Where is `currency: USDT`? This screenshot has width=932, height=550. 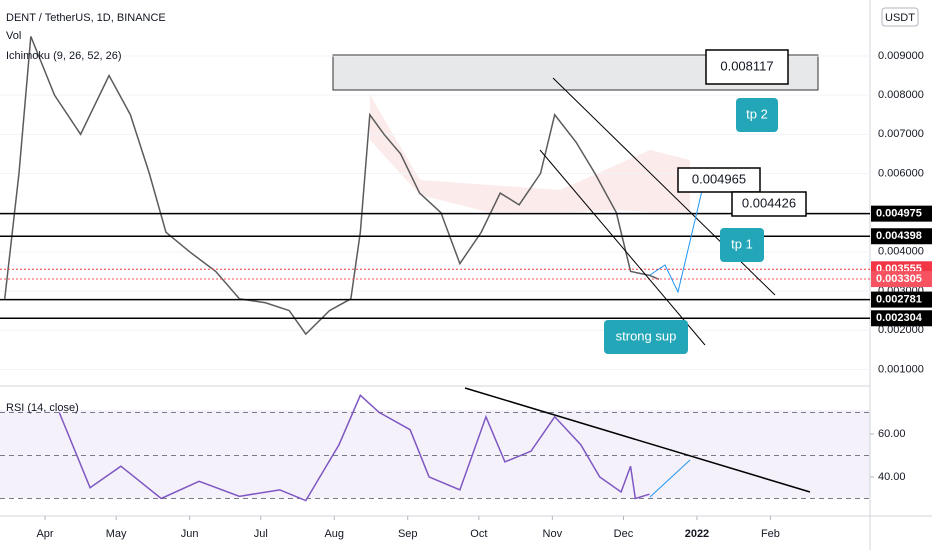
currency: USDT is located at coordinates (900, 18).